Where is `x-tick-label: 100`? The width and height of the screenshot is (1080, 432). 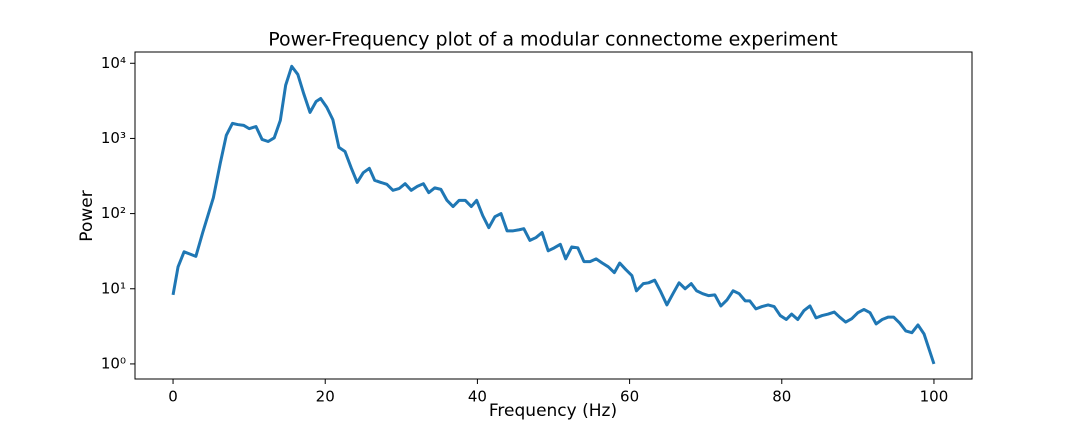
x-tick-label: 100 is located at coordinates (934, 397).